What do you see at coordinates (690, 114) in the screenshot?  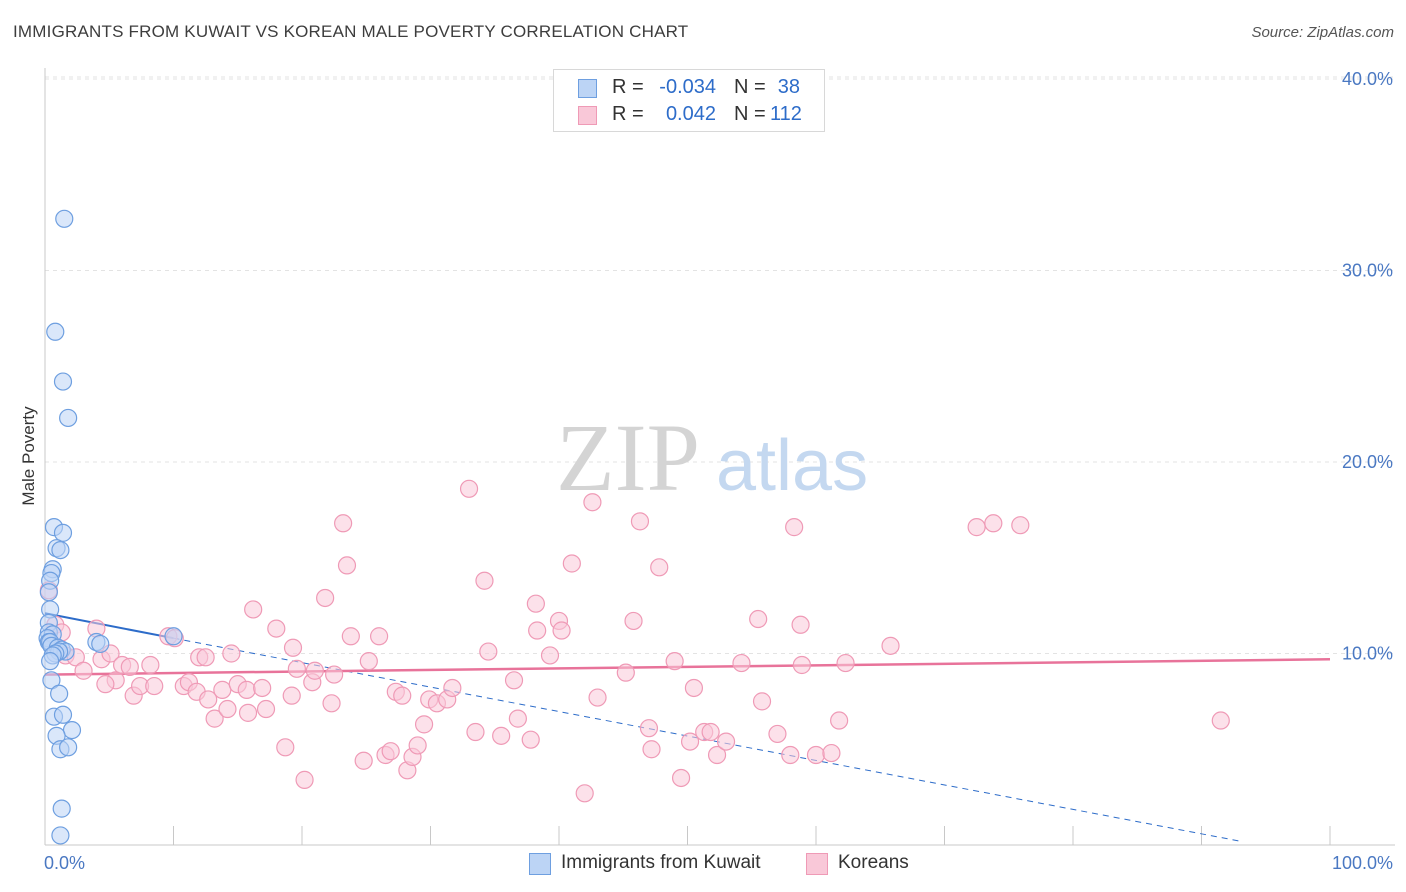 I see `legend-r-value: 0.042` at bounding box center [690, 114].